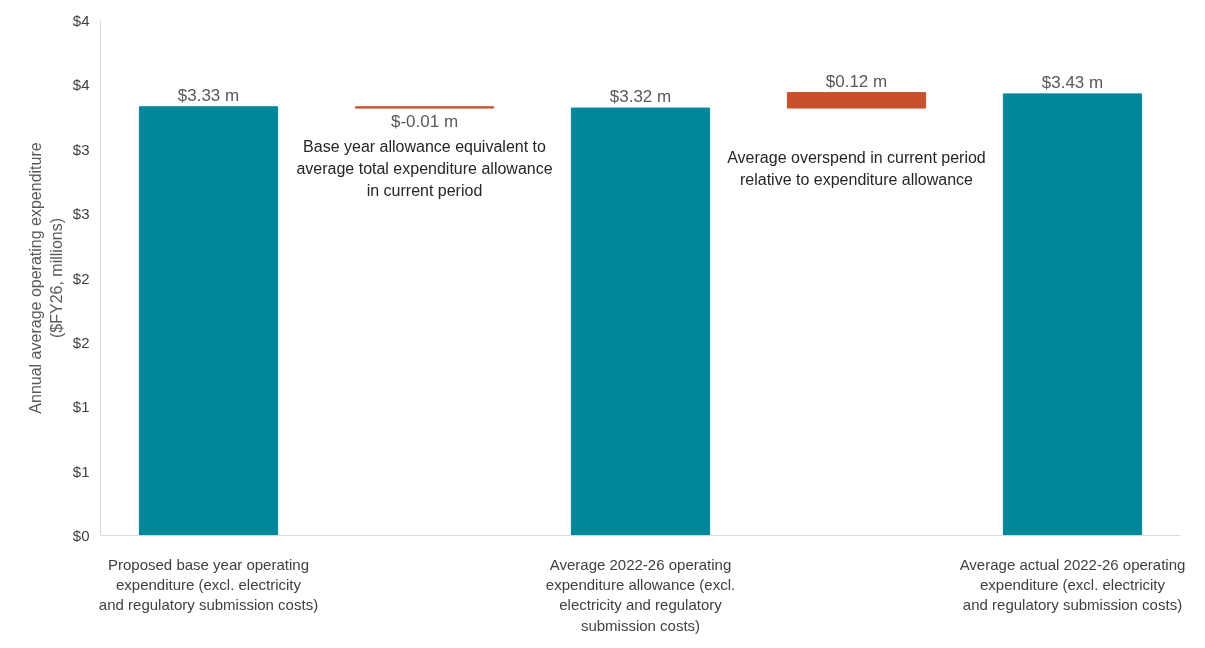  I want to click on x-tick-label: Average 2022-26 operating expenditure allowance (excl. electricity and regulatory submission costs), so click(640, 594).